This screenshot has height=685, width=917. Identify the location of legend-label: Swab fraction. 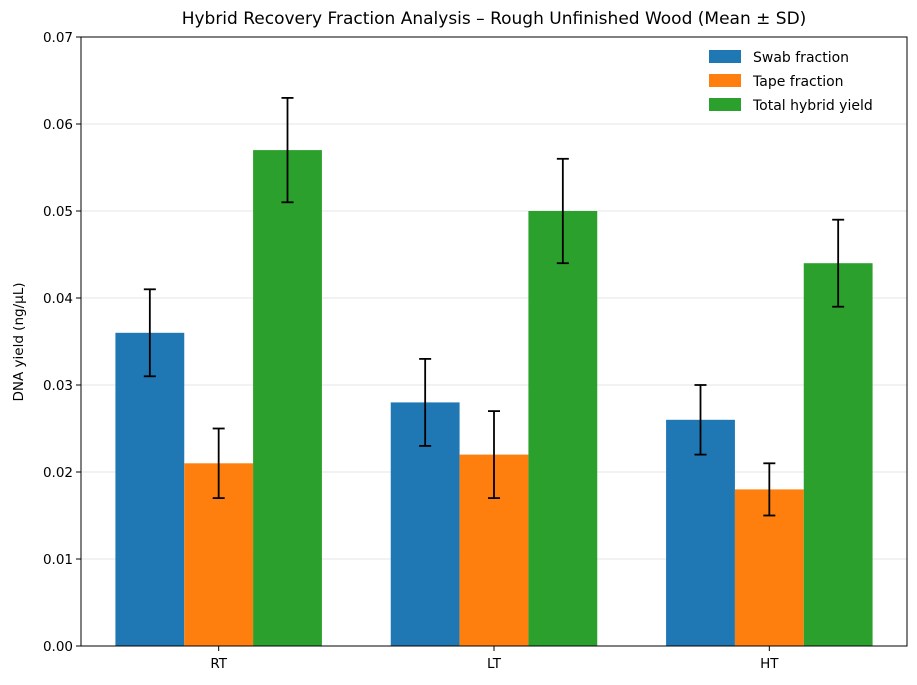
(801, 58).